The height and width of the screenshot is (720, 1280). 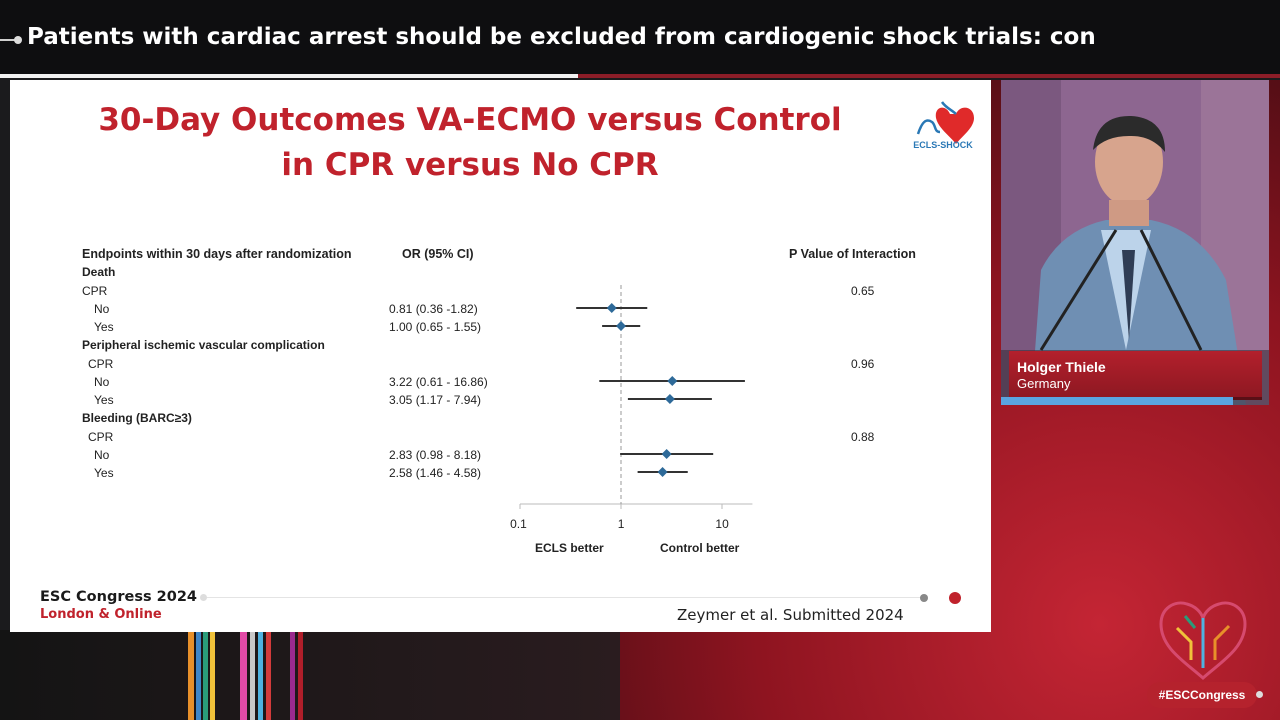 I want to click on control-better-label: Control better, so click(x=700, y=548).